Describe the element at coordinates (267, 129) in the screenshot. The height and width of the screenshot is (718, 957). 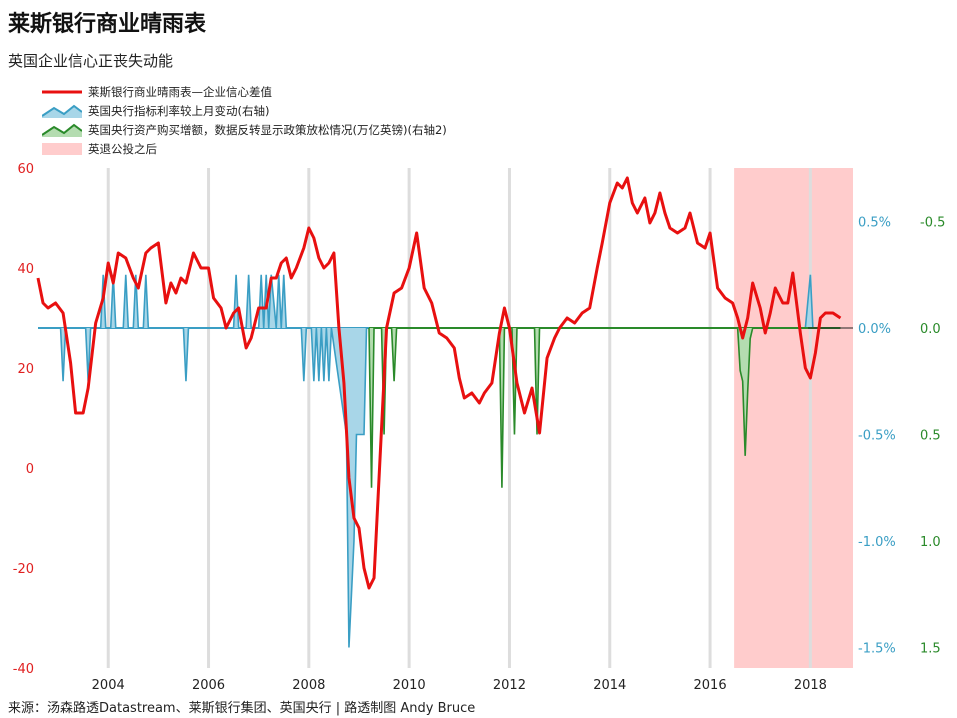
I see `legend-label-assets: 英国央行资产购买增额，数据反转显示政策放松情况(万亿英镑)(右轴2)` at that location.